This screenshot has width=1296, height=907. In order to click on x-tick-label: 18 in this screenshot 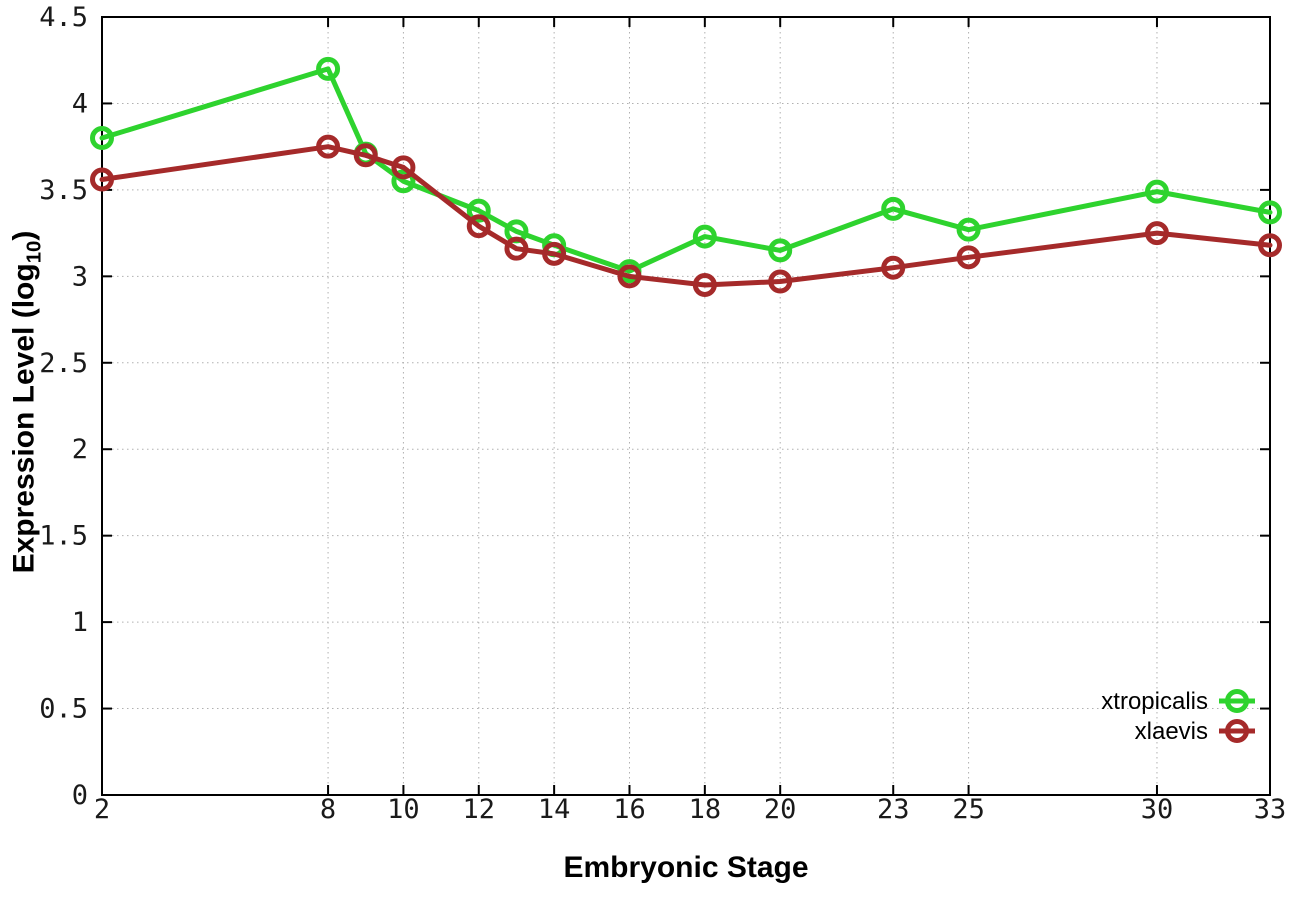, I will do `click(705, 809)`.